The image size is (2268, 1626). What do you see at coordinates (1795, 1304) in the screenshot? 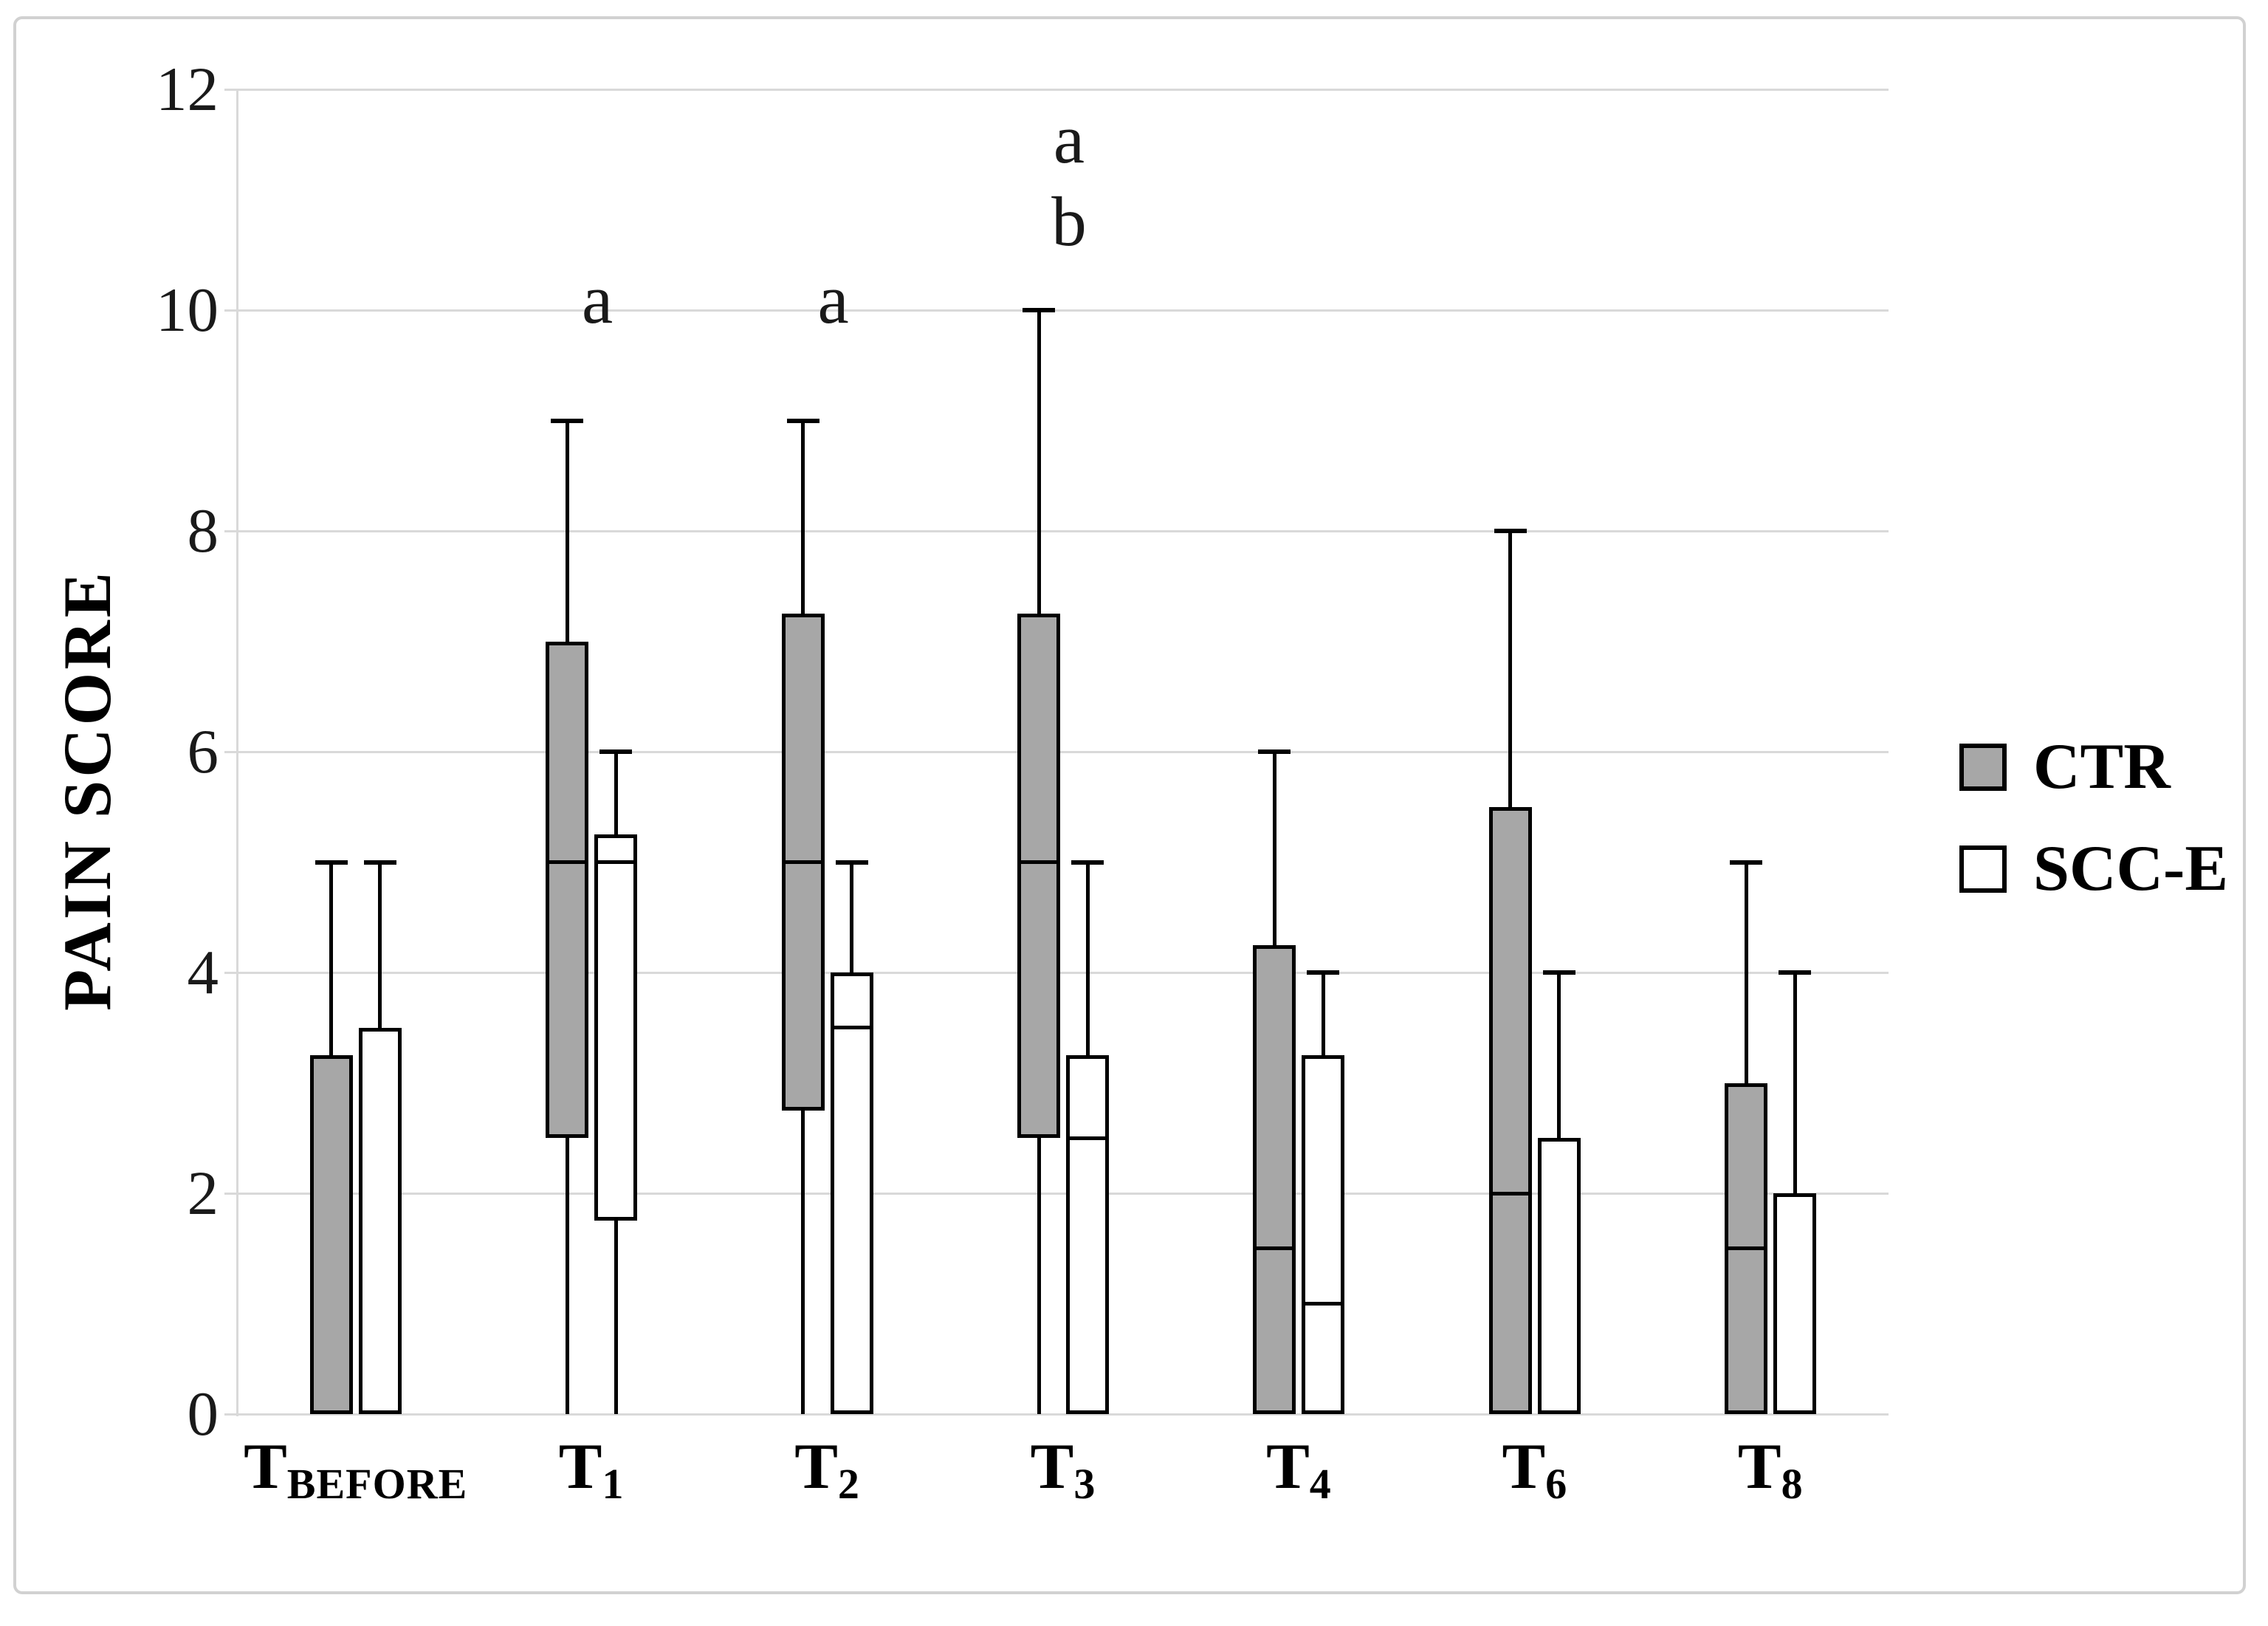
I see `box-scce-t8` at bounding box center [1795, 1304].